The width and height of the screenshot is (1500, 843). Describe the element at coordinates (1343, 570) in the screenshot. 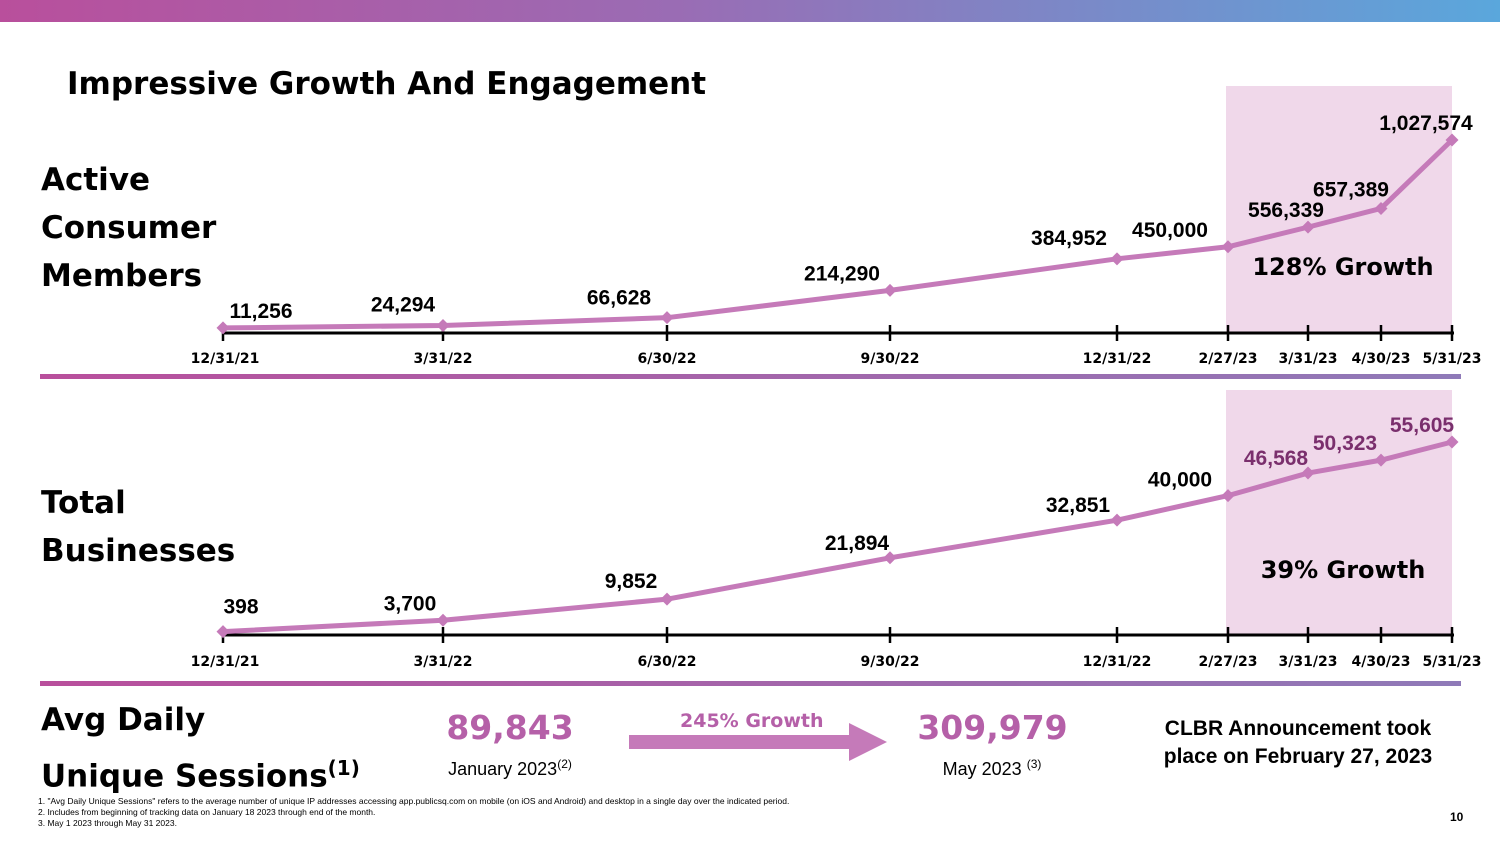

I see `growth-label: 39% Growth` at that location.